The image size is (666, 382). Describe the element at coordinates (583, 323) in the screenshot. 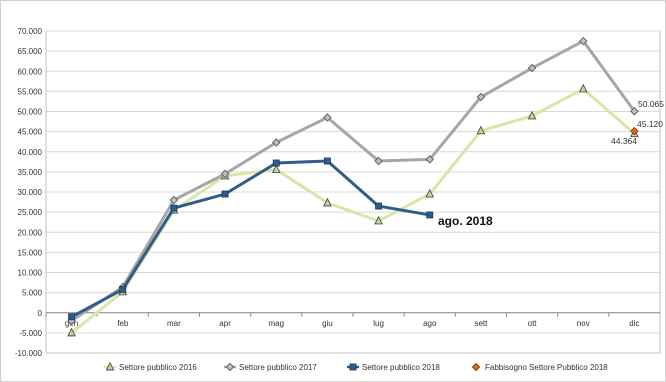

I see `x-tick-label: nov` at that location.